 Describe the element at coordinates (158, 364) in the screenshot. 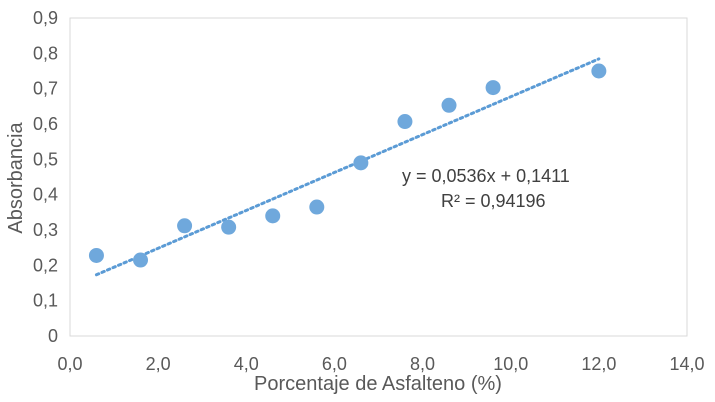

I see `x-tick-label: 2,0` at that location.